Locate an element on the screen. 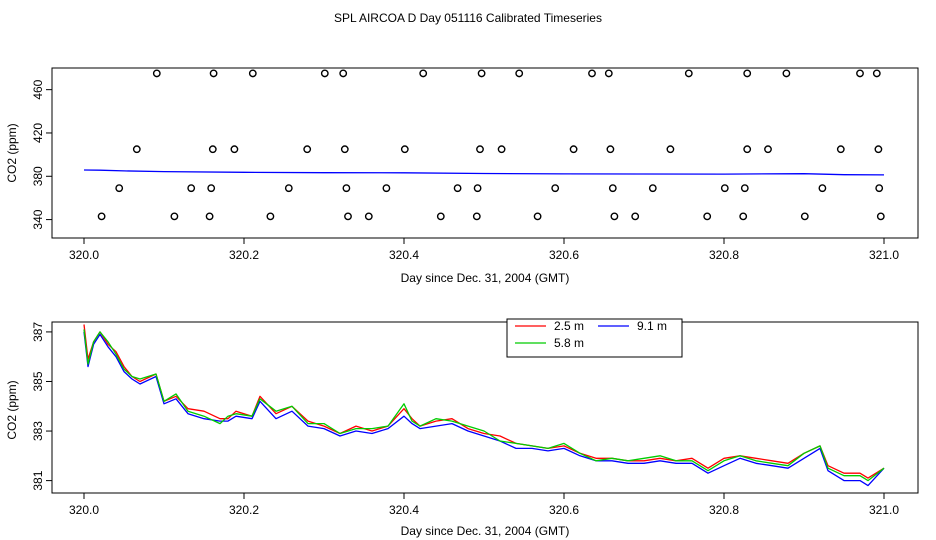  x-tick-label-top: 320.2 is located at coordinates (244, 255).